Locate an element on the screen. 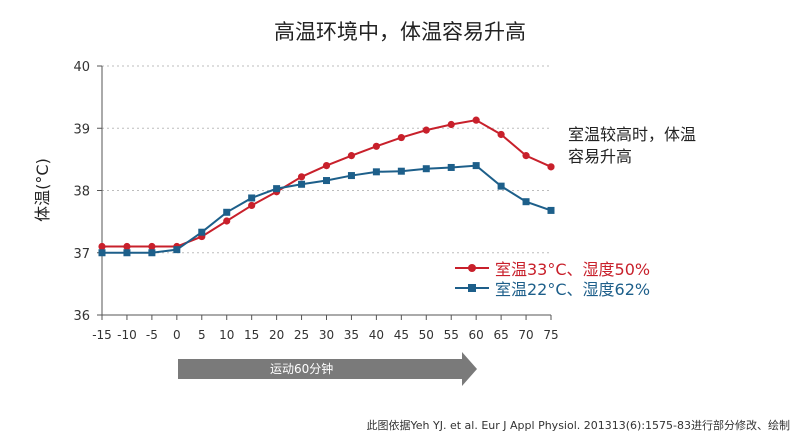 The image size is (800, 442). x-tick-label: 60 is located at coordinates (476, 335).